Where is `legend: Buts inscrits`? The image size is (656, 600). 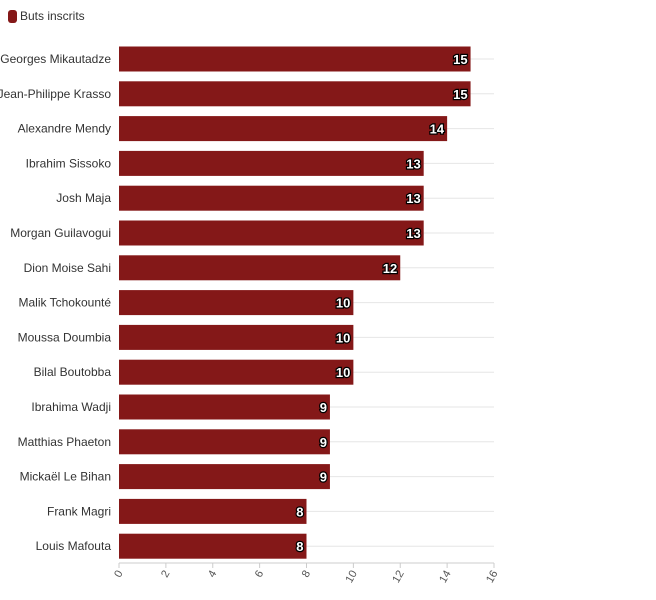 legend: Buts inscrits is located at coordinates (46, 16).